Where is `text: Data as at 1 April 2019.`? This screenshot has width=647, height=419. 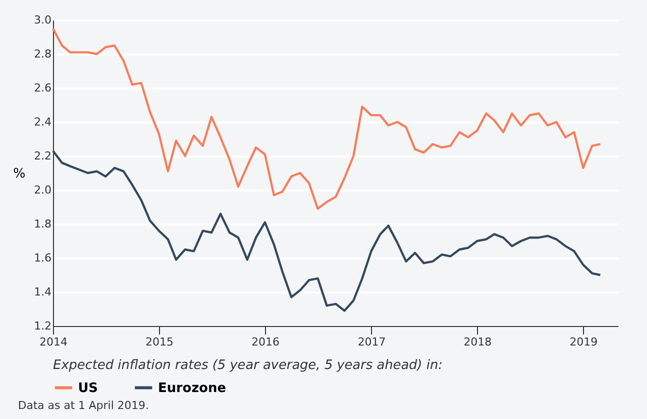
text: Data as at 1 April 2019. is located at coordinates (83, 405).